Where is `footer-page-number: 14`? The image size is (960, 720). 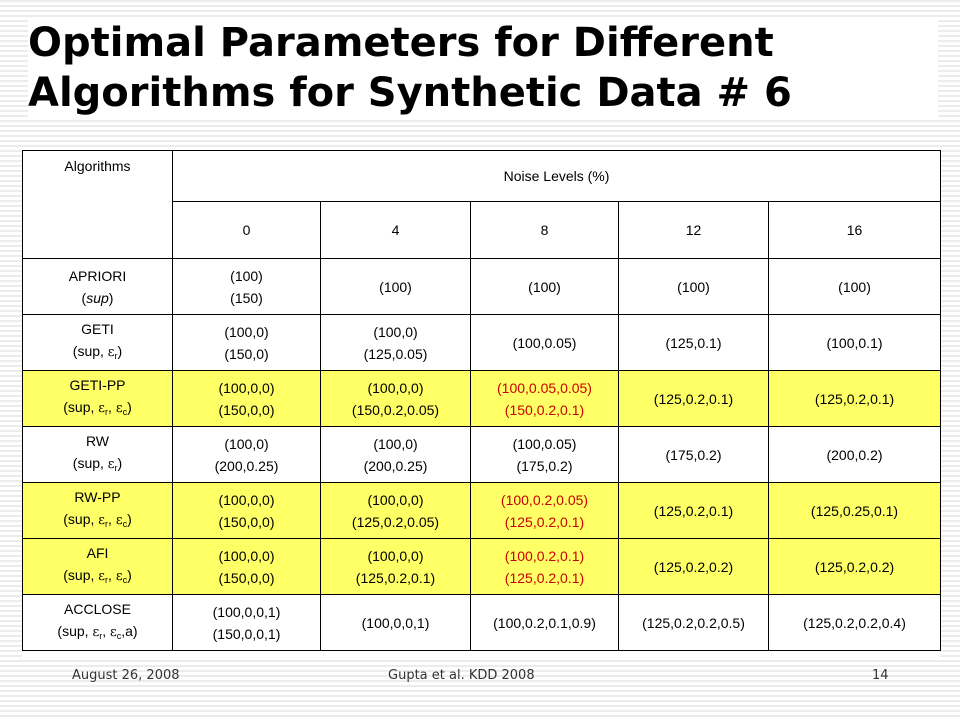 footer-page-number: 14 is located at coordinates (880, 675).